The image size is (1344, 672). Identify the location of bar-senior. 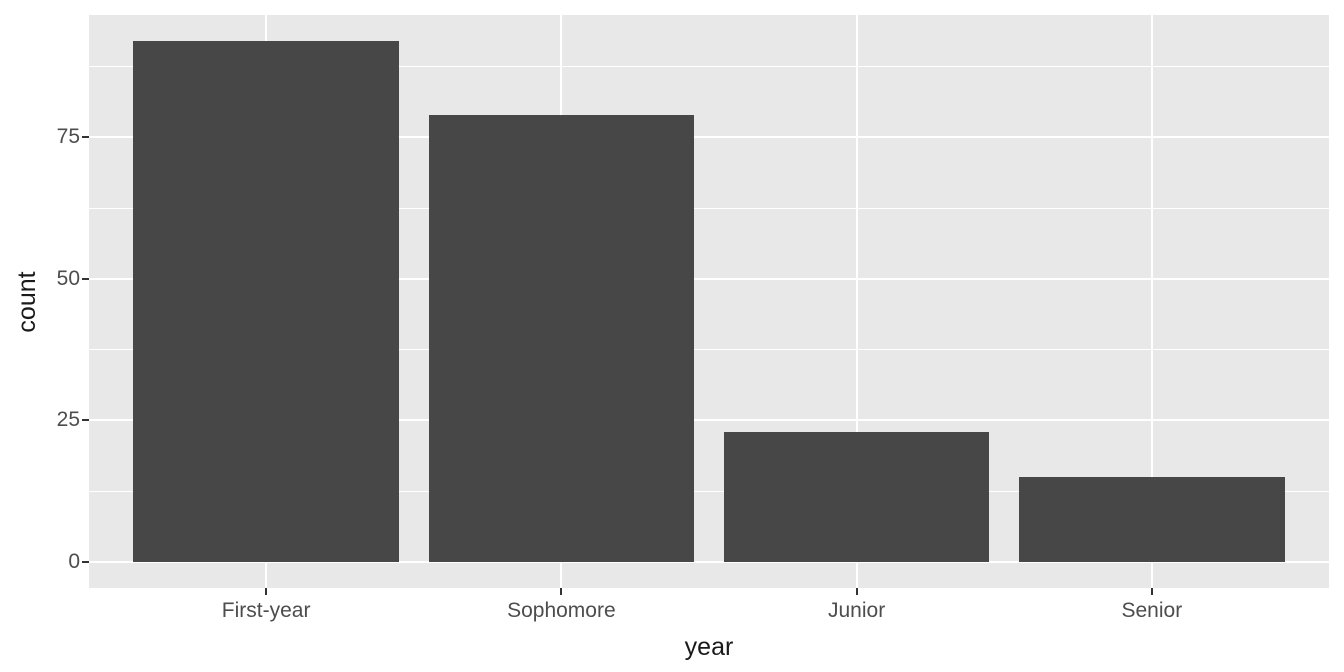
(1152, 519).